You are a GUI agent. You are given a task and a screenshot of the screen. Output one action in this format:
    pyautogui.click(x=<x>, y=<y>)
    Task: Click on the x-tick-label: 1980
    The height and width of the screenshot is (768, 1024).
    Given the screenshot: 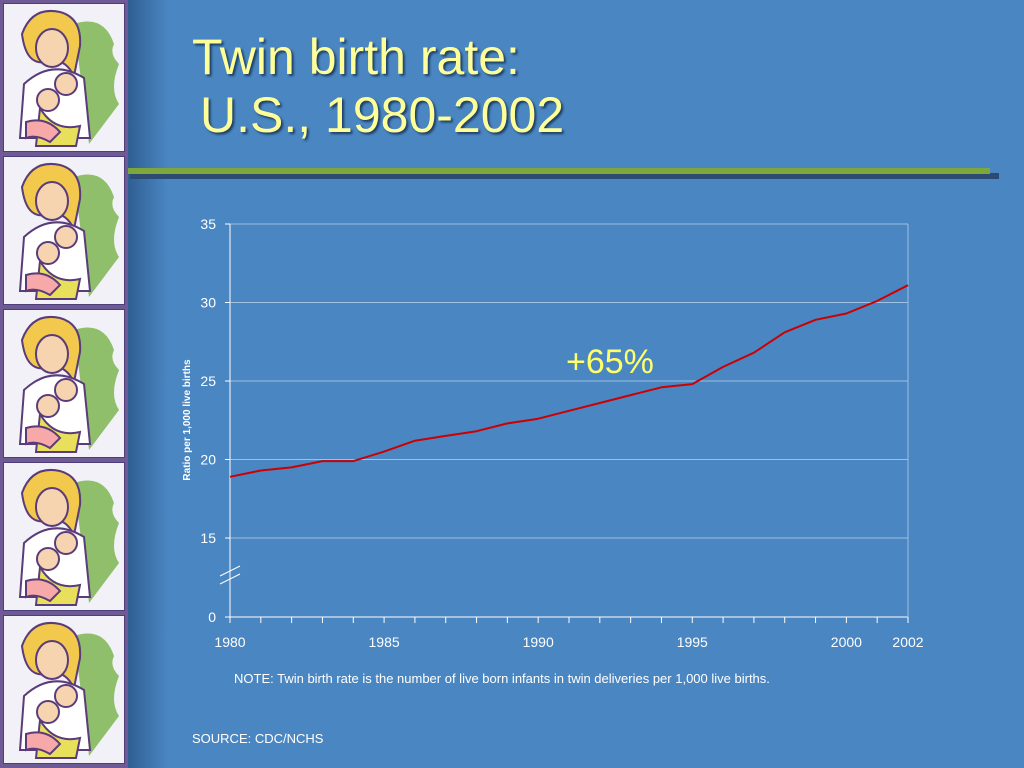 What is the action you would take?
    pyautogui.click(x=229, y=642)
    